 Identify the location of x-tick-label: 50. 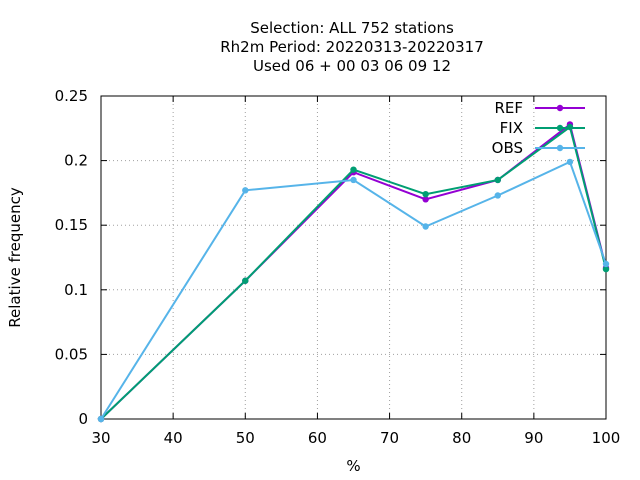
(245, 438).